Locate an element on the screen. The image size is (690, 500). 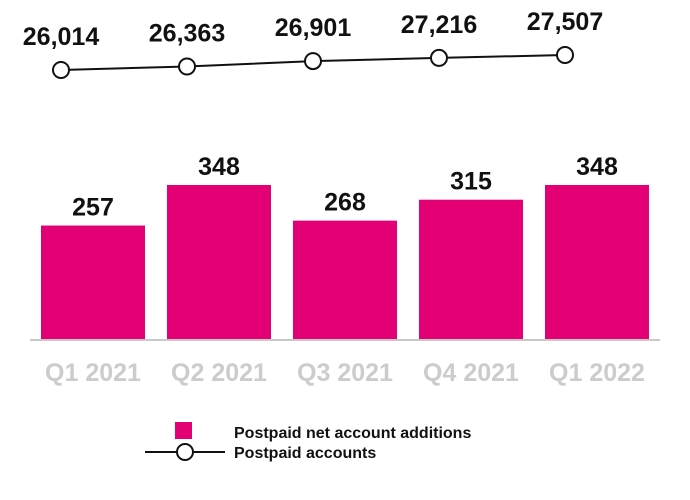
legend-label-line: Postpaid accounts is located at coordinates (305, 453).